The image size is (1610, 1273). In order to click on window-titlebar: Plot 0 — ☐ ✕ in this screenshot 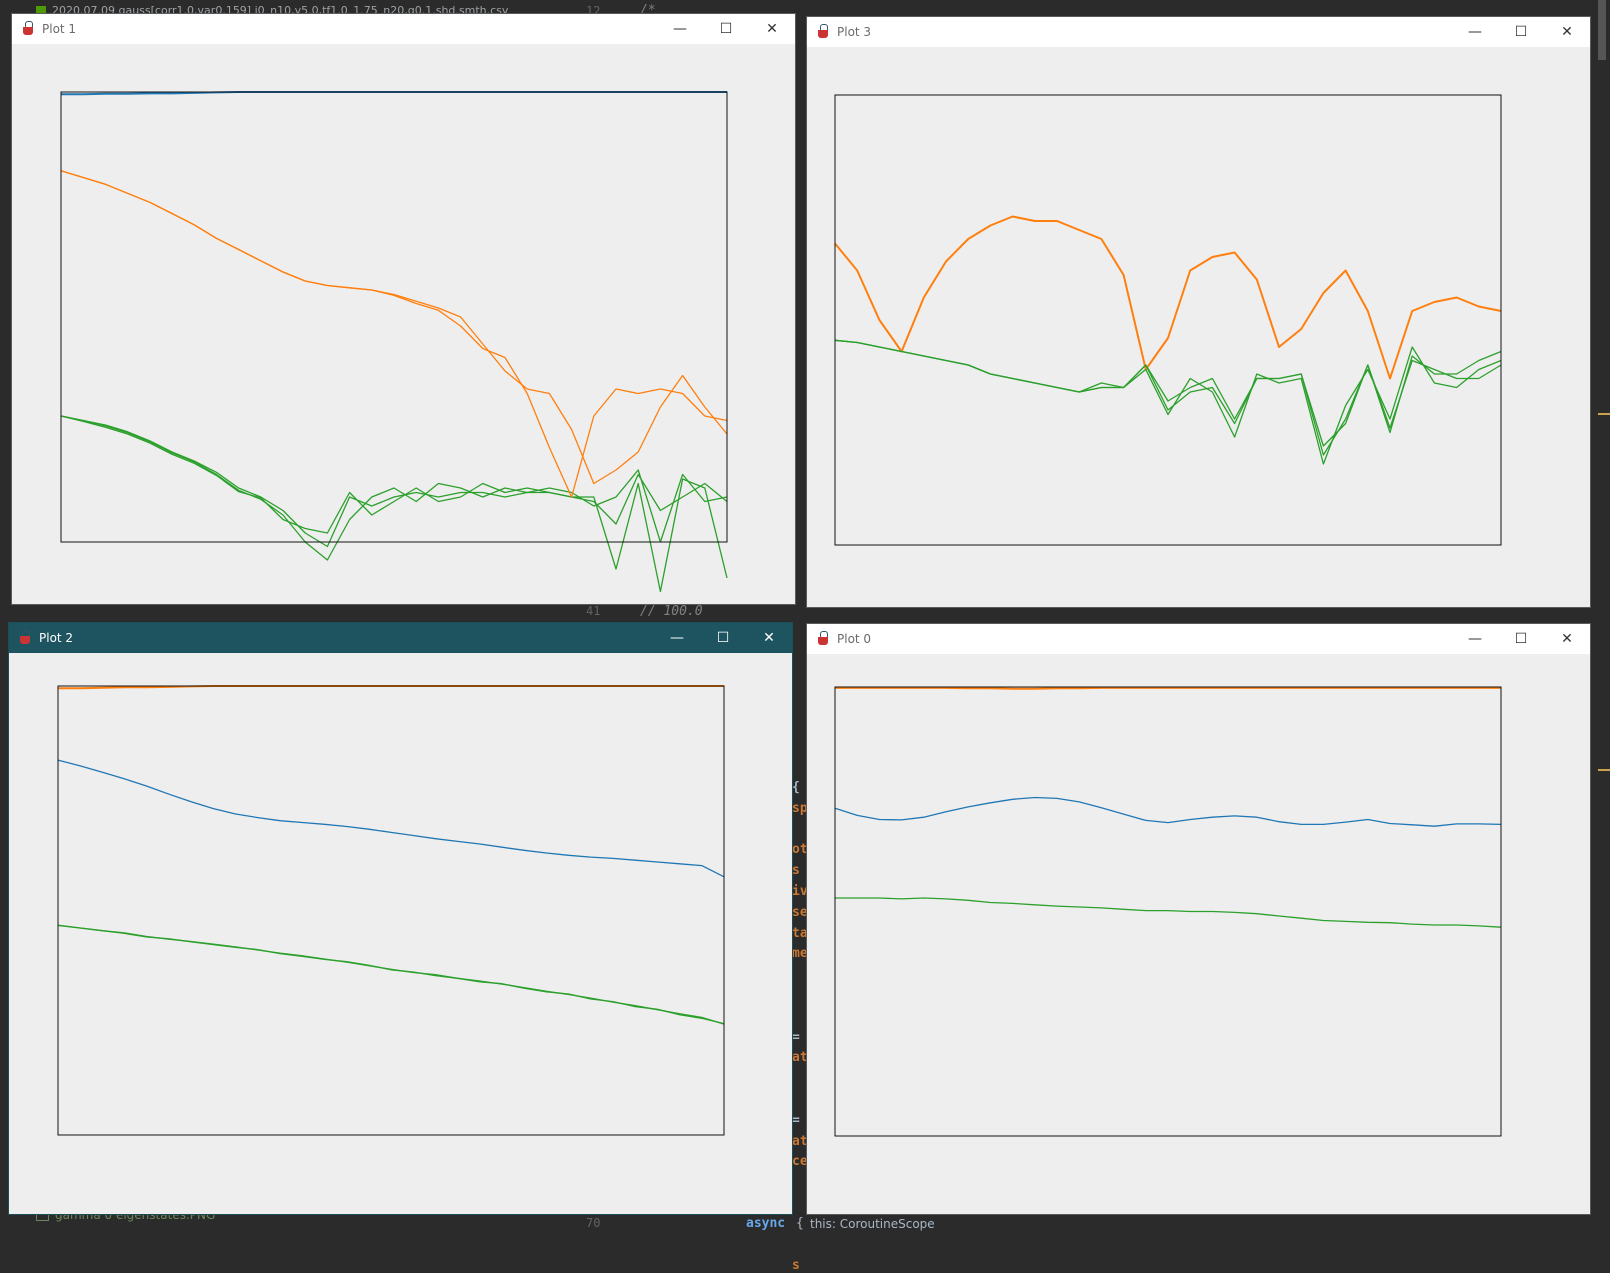, I will do `click(1198, 639)`.